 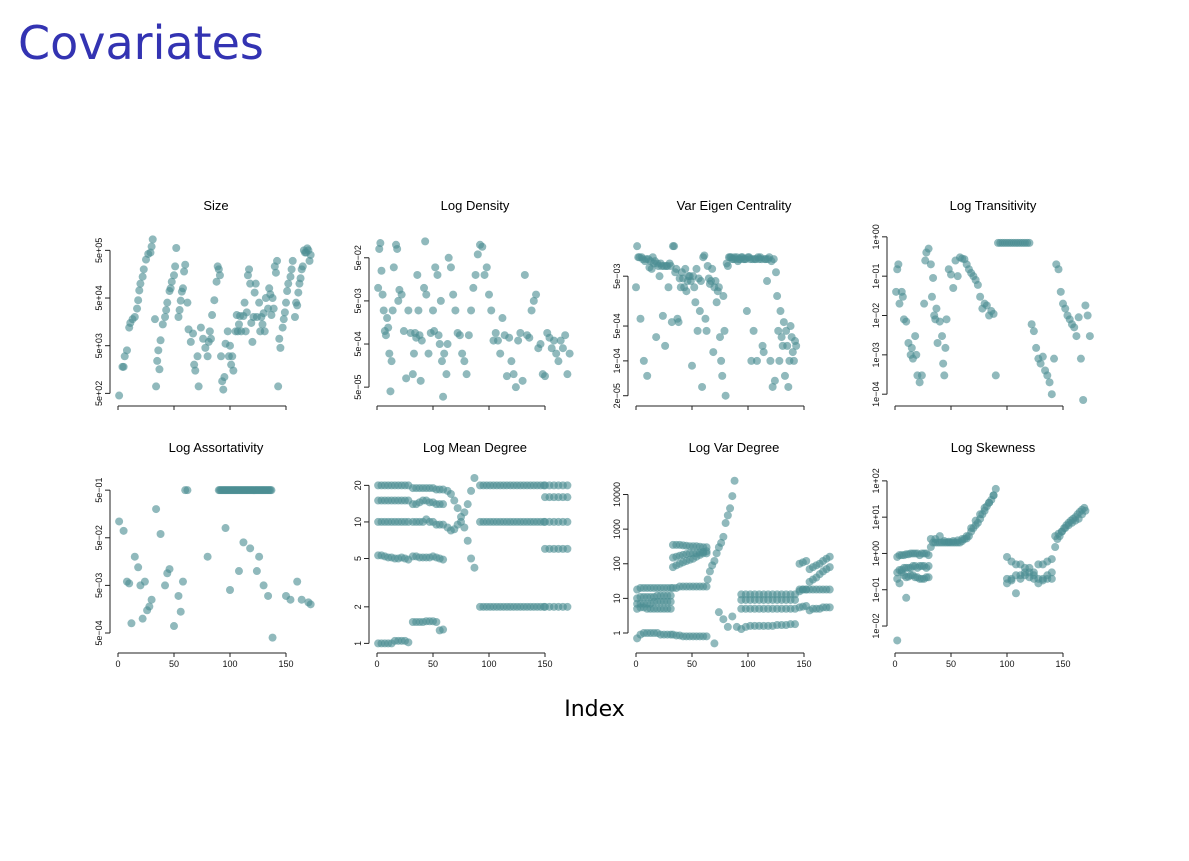 What do you see at coordinates (876, 236) in the screenshot?
I see `y-tick-label: 1e+00` at bounding box center [876, 236].